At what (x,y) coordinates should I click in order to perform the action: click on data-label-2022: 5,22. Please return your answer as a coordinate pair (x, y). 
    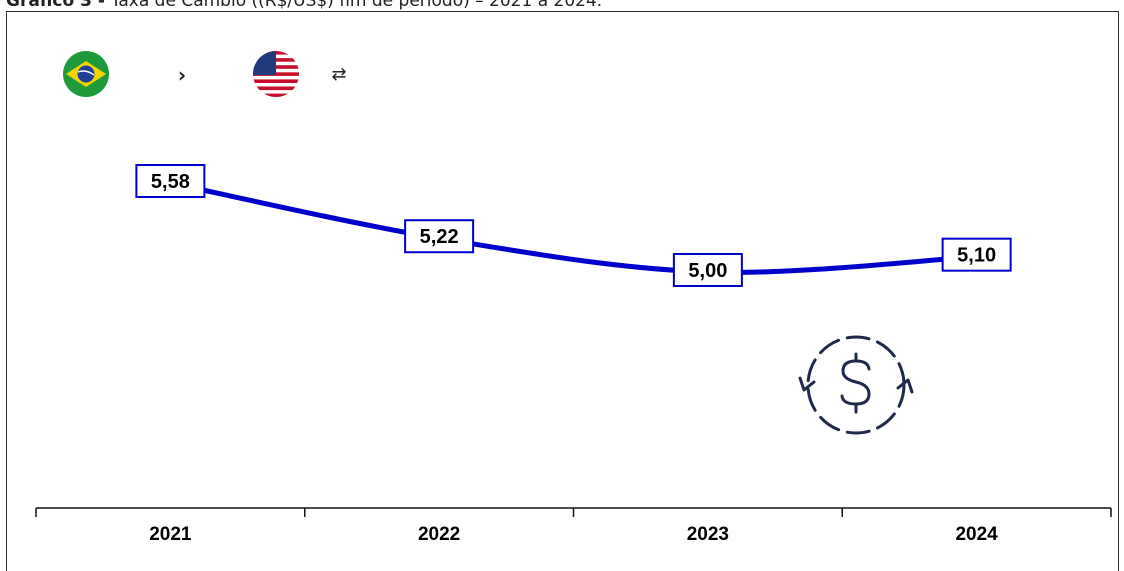
    Looking at the image, I should click on (439, 236).